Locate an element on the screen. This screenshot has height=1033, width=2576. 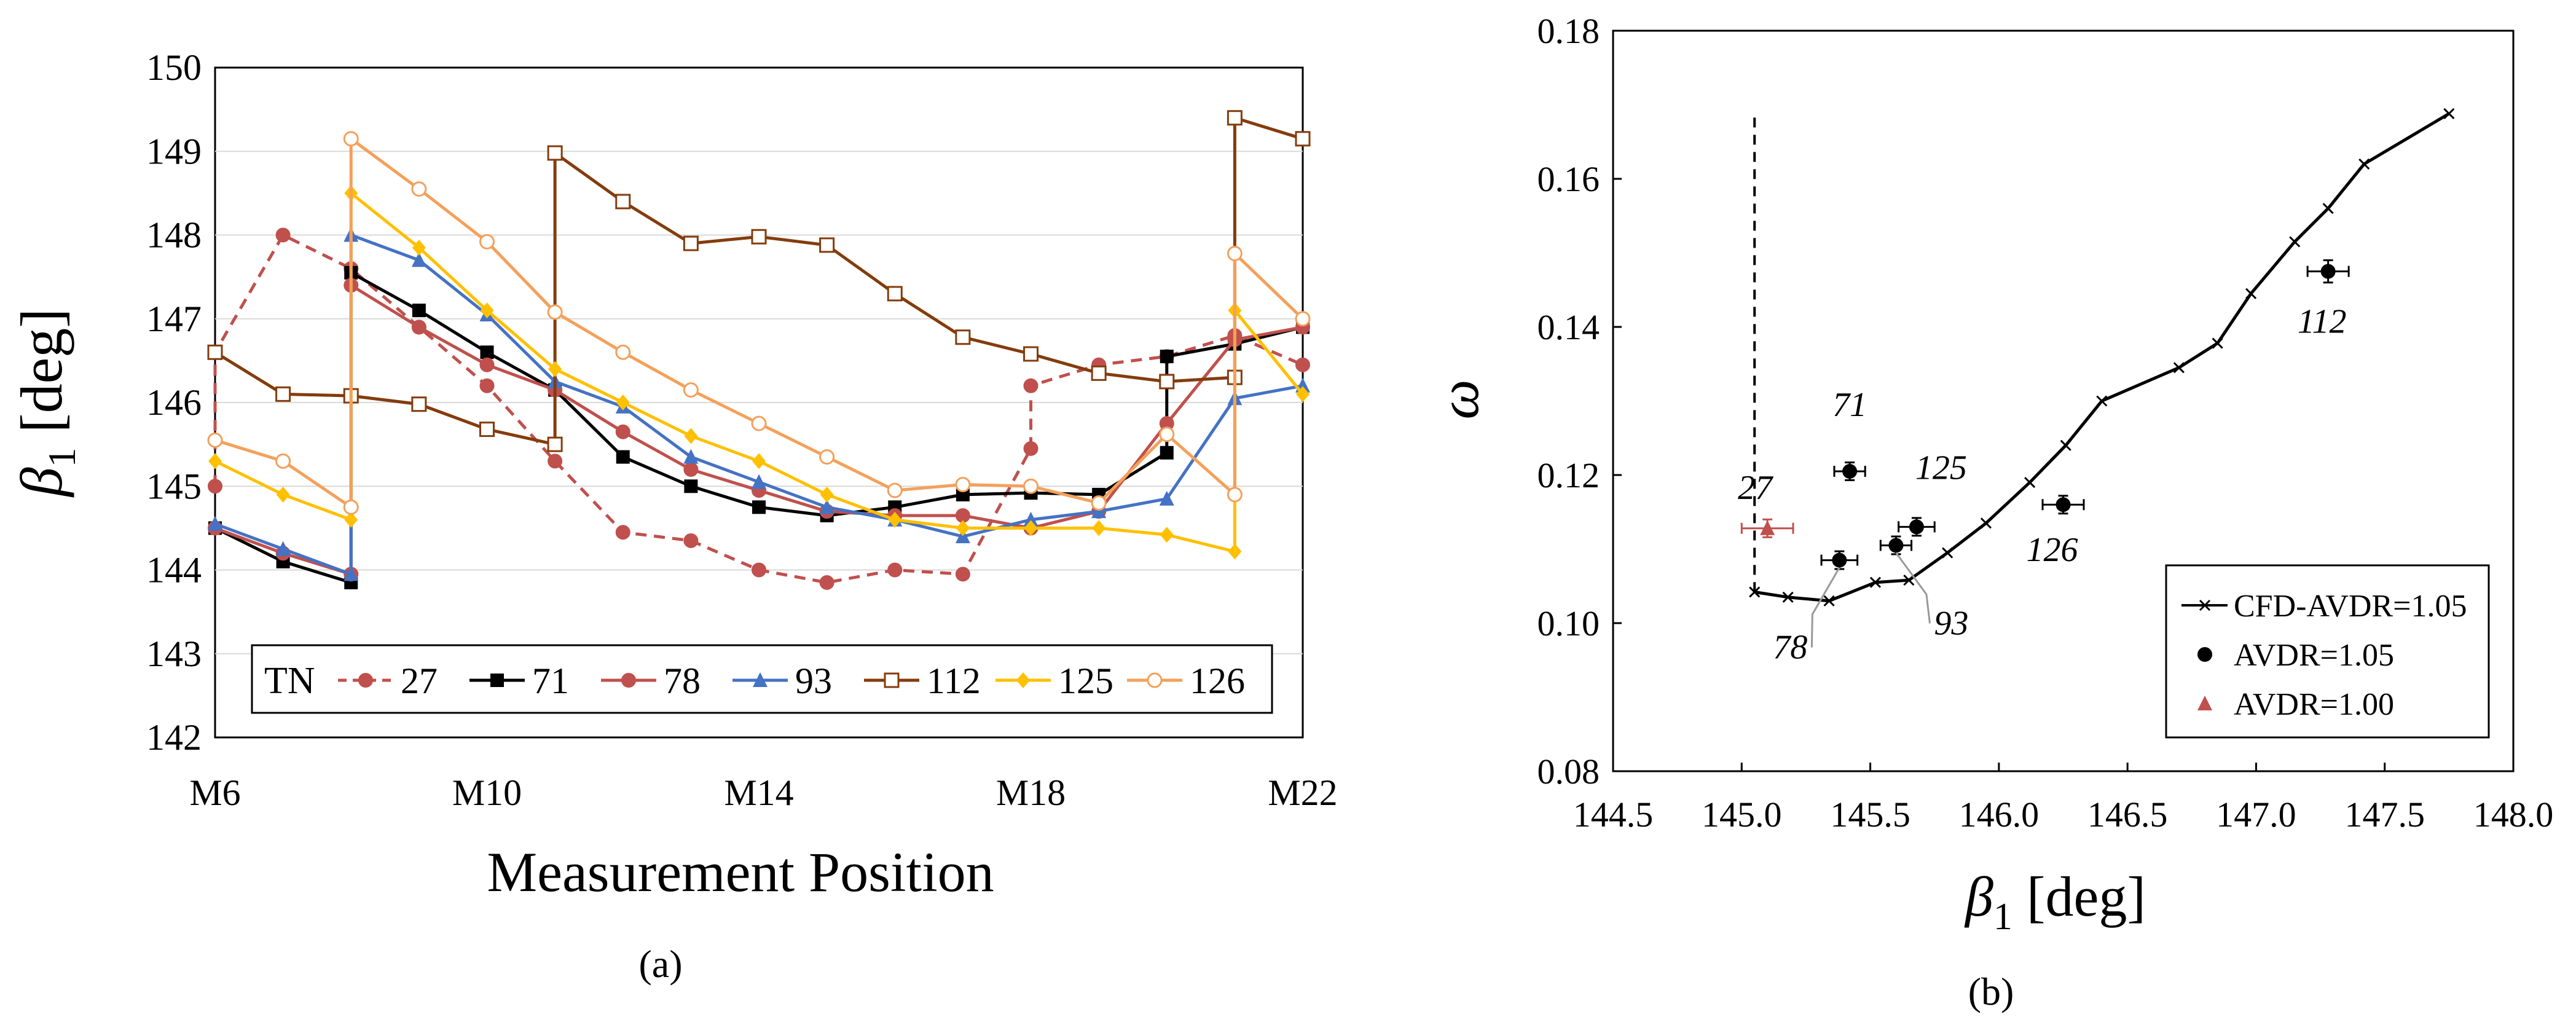
panel-b-label: (b) is located at coordinates (1991, 991).